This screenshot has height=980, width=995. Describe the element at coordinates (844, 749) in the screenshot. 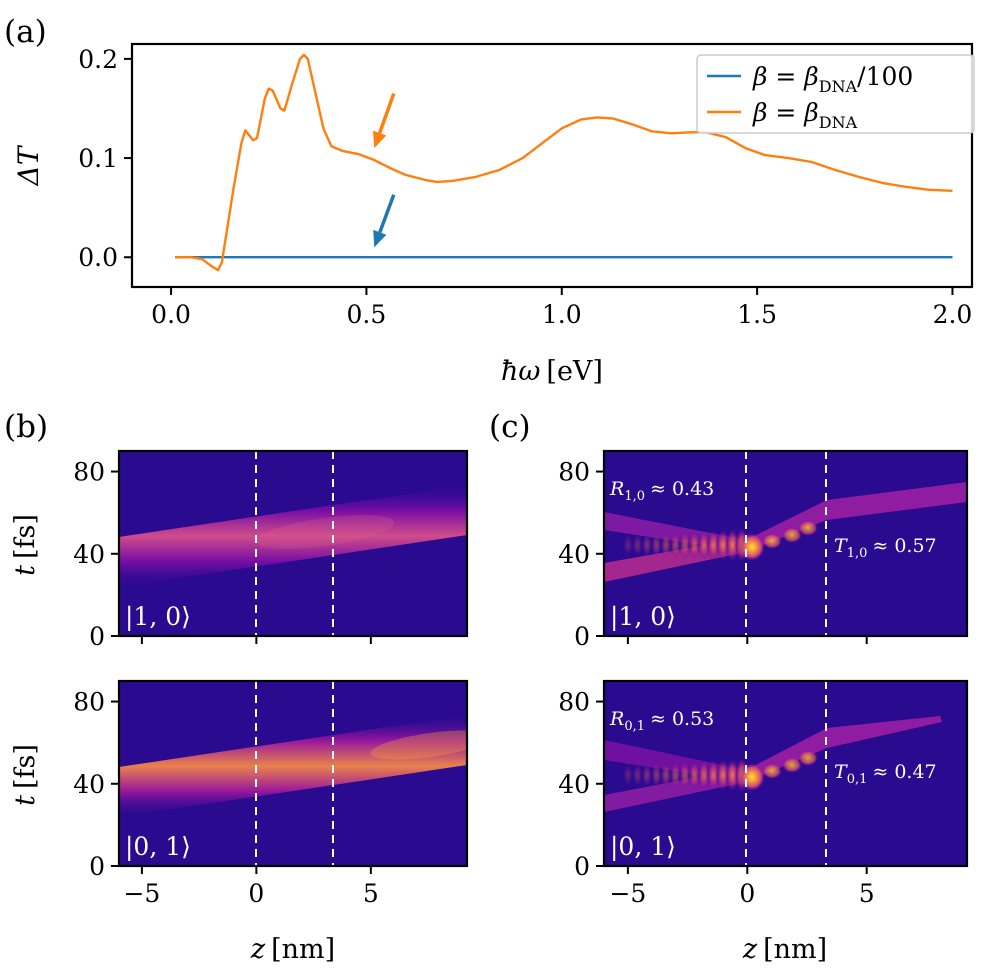

I see `panel-c2-transmitted-band` at that location.